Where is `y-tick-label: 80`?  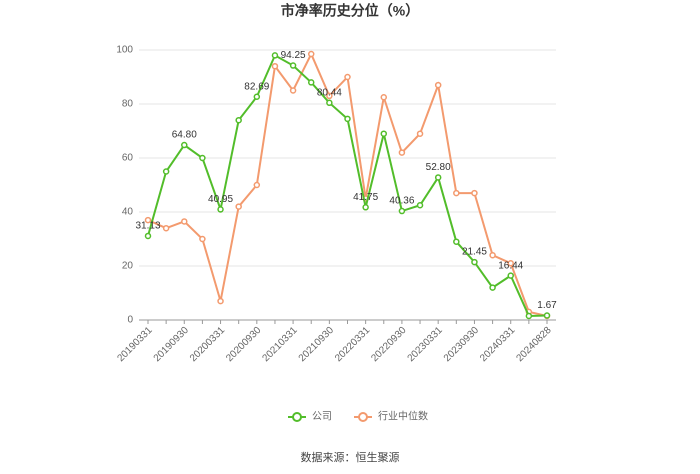
y-tick-label: 80 is located at coordinates (128, 104).